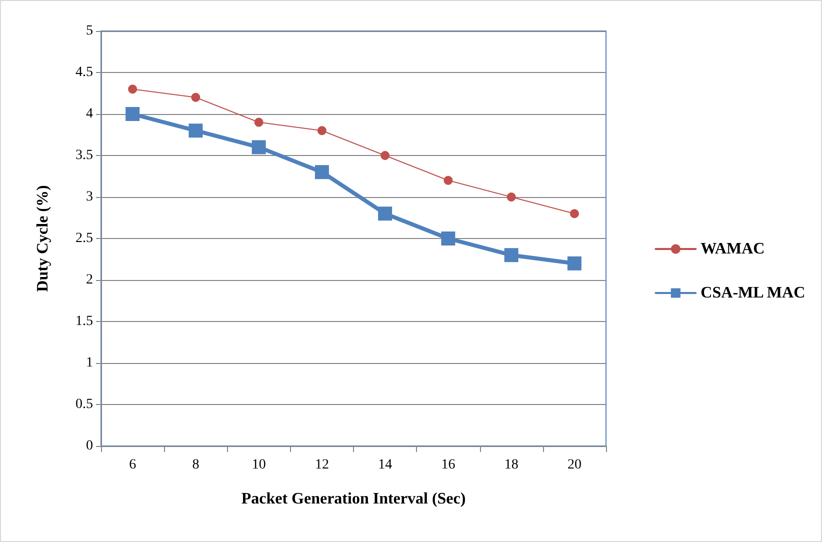  What do you see at coordinates (84, 321) in the screenshot?
I see `y-tick-label: 1.5` at bounding box center [84, 321].